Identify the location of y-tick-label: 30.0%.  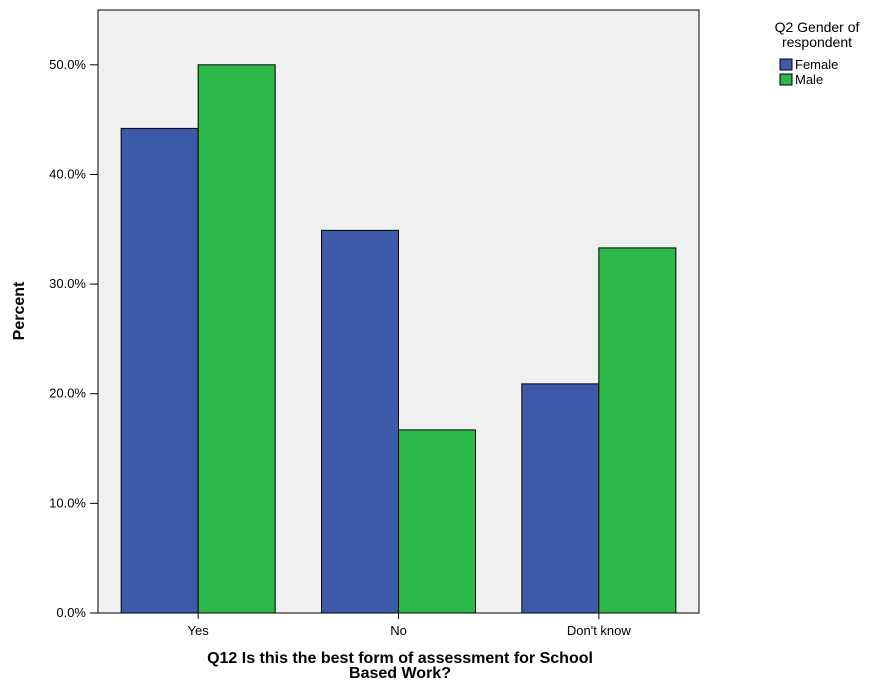
(67, 283).